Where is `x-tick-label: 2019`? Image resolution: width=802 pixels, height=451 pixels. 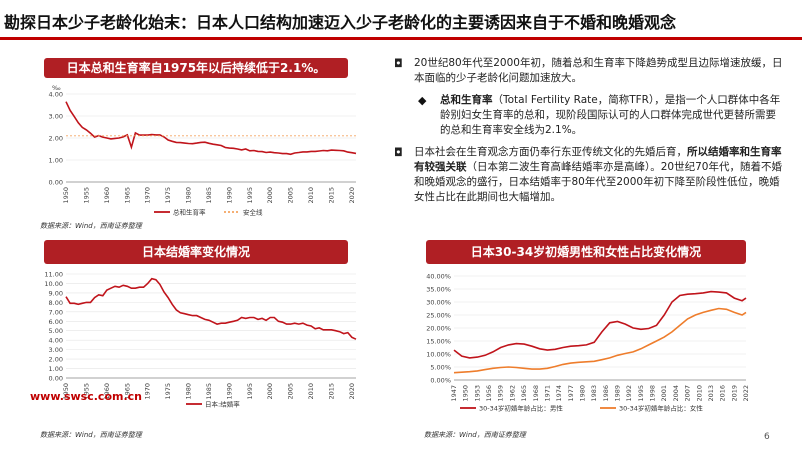 x-tick-label: 2019 is located at coordinates (734, 393).